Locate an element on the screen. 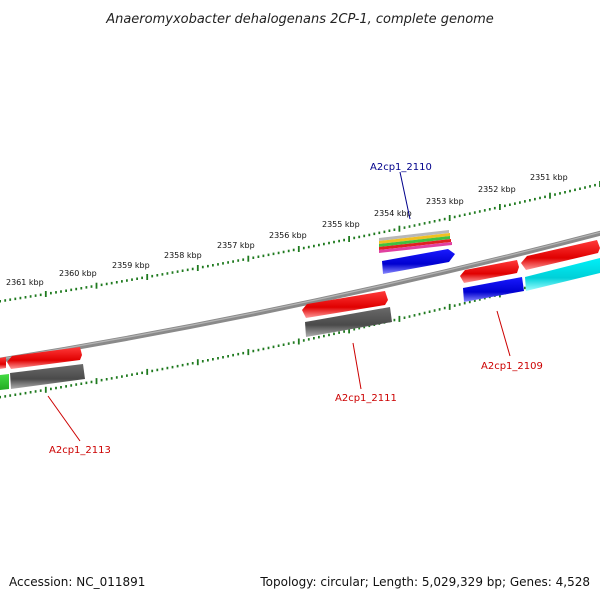  scale-label: 2356 kbp is located at coordinates (288, 235).